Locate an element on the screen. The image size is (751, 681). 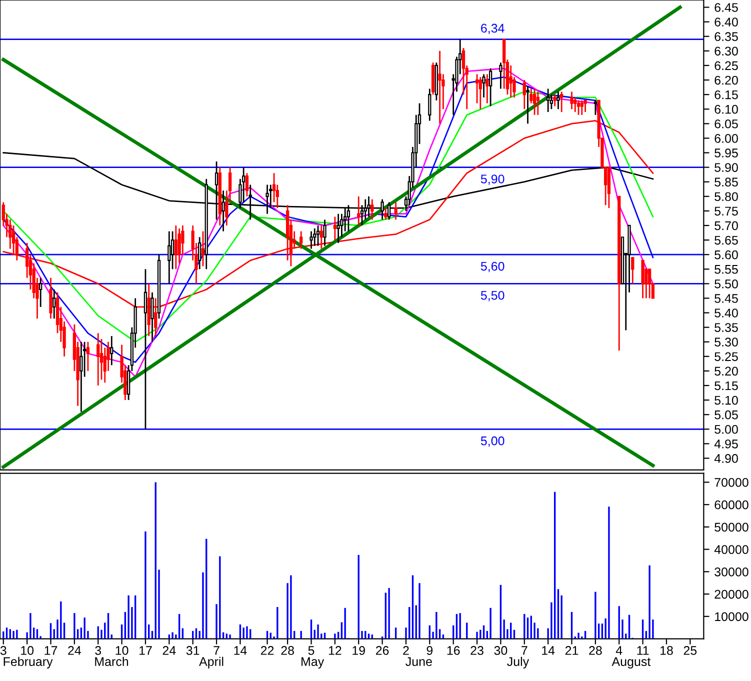
x-tick-label: 31 is located at coordinates (193, 650).